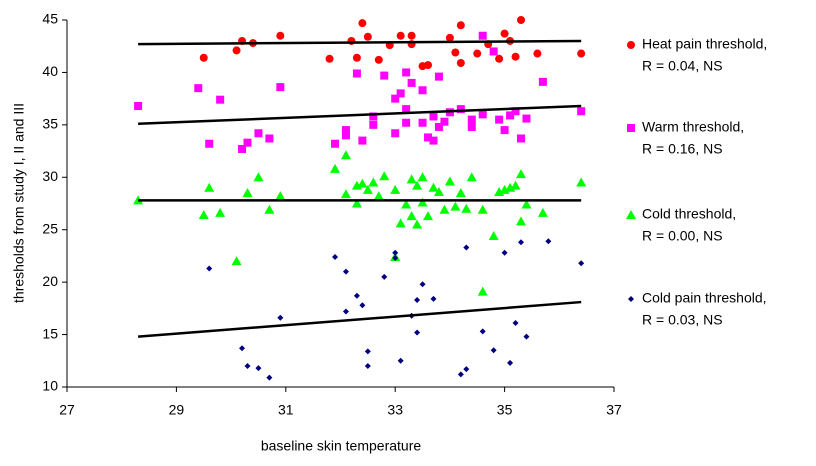 The width and height of the screenshot is (816, 466). I want to click on x-tick-label: 29, so click(177, 410).